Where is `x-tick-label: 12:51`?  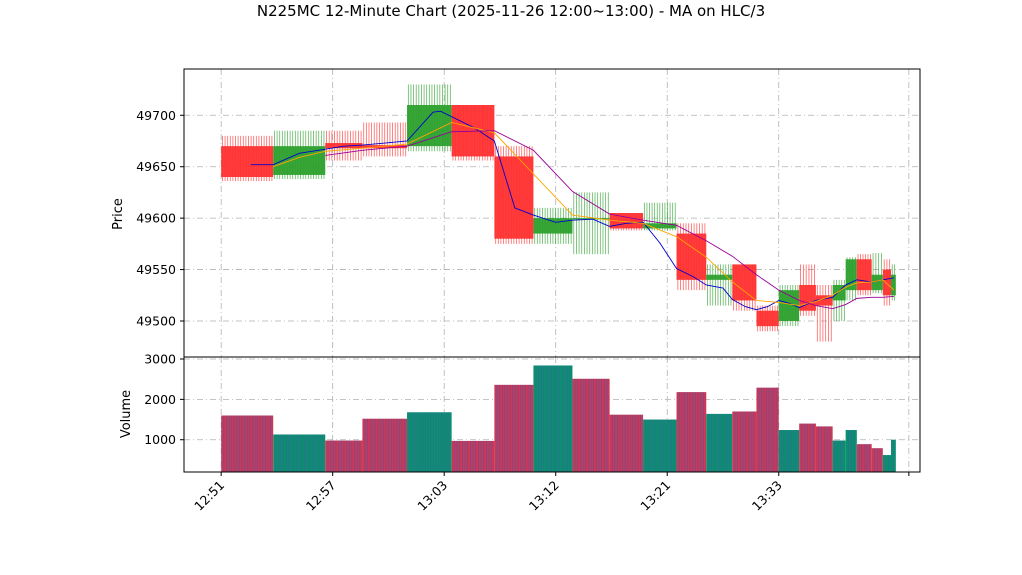 x-tick-label: 12:51 is located at coordinates (209, 496).